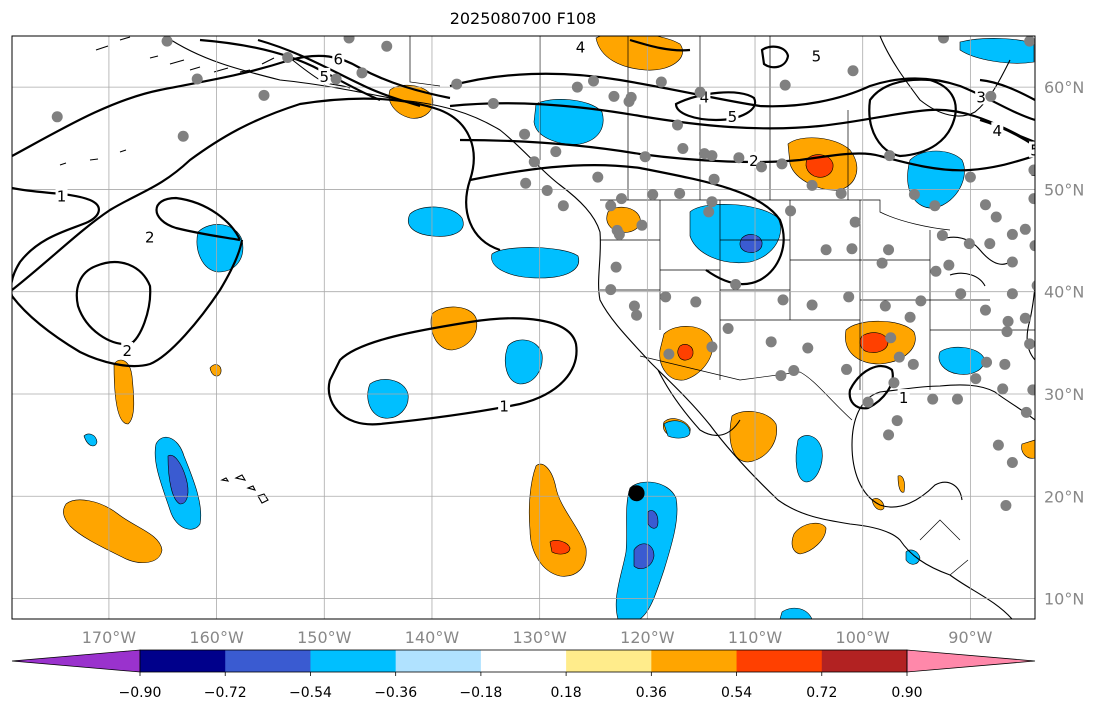 The width and height of the screenshot is (1105, 712). Describe the element at coordinates (244, 489) in the screenshot. I see `hawaii-islands` at that location.